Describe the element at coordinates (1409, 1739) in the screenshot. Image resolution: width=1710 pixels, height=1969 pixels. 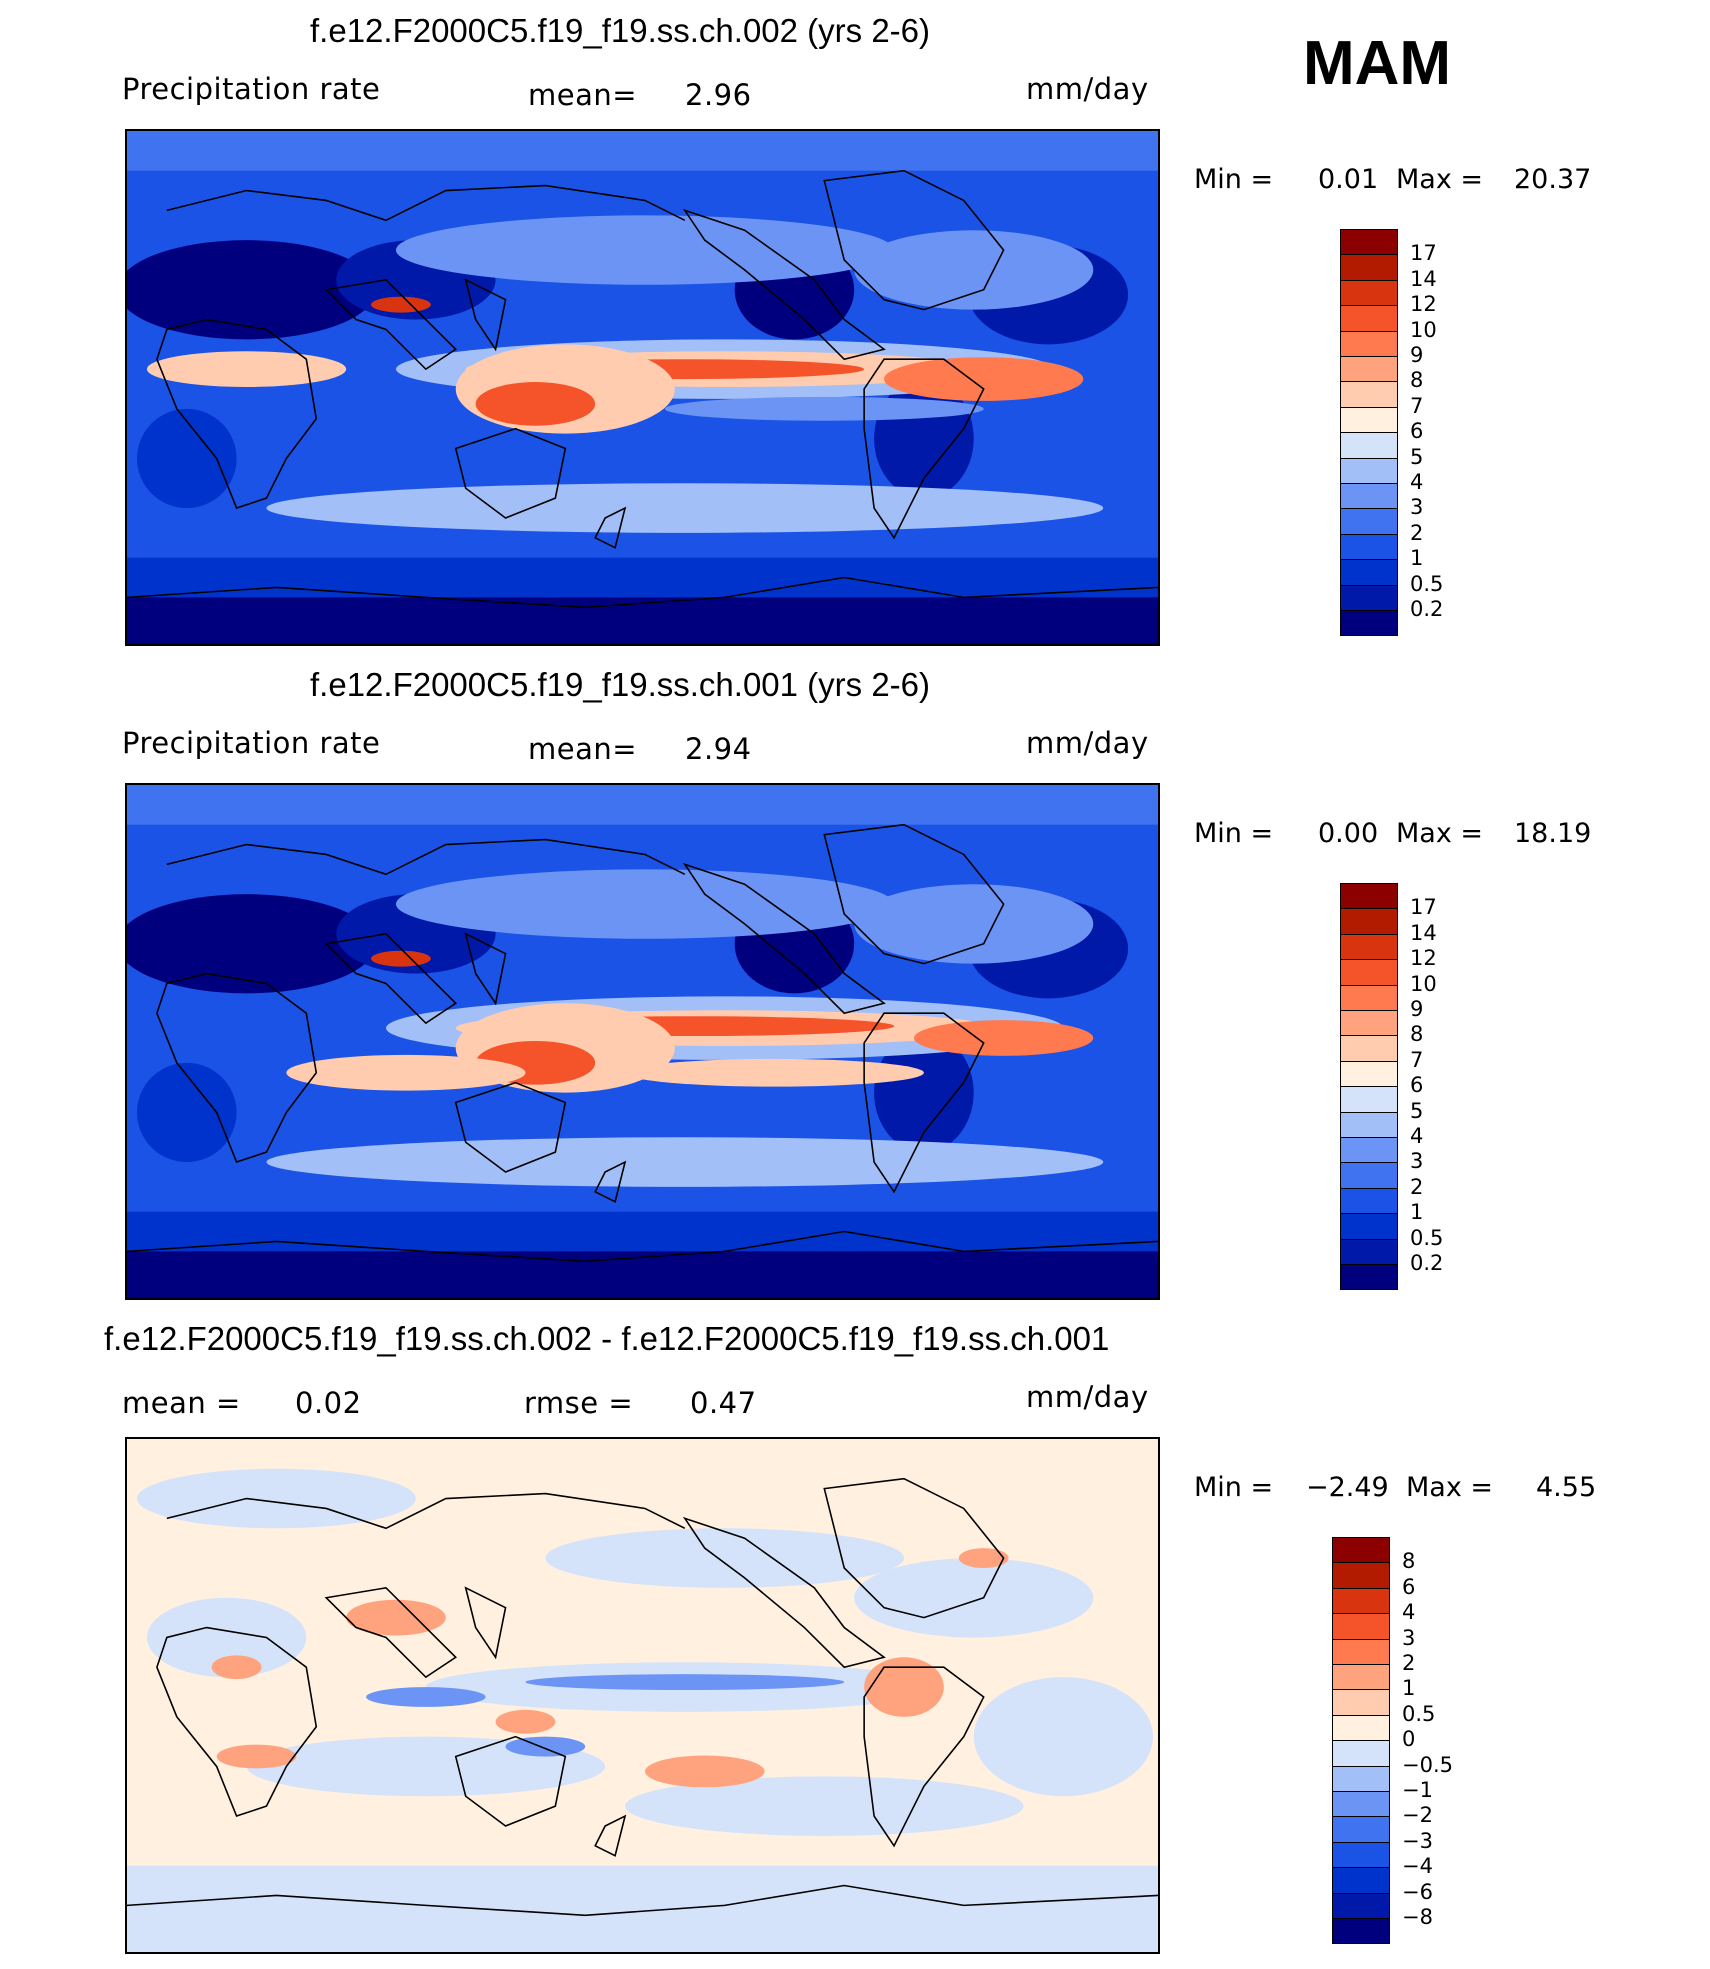
I see `colorbar-label: 0` at that location.